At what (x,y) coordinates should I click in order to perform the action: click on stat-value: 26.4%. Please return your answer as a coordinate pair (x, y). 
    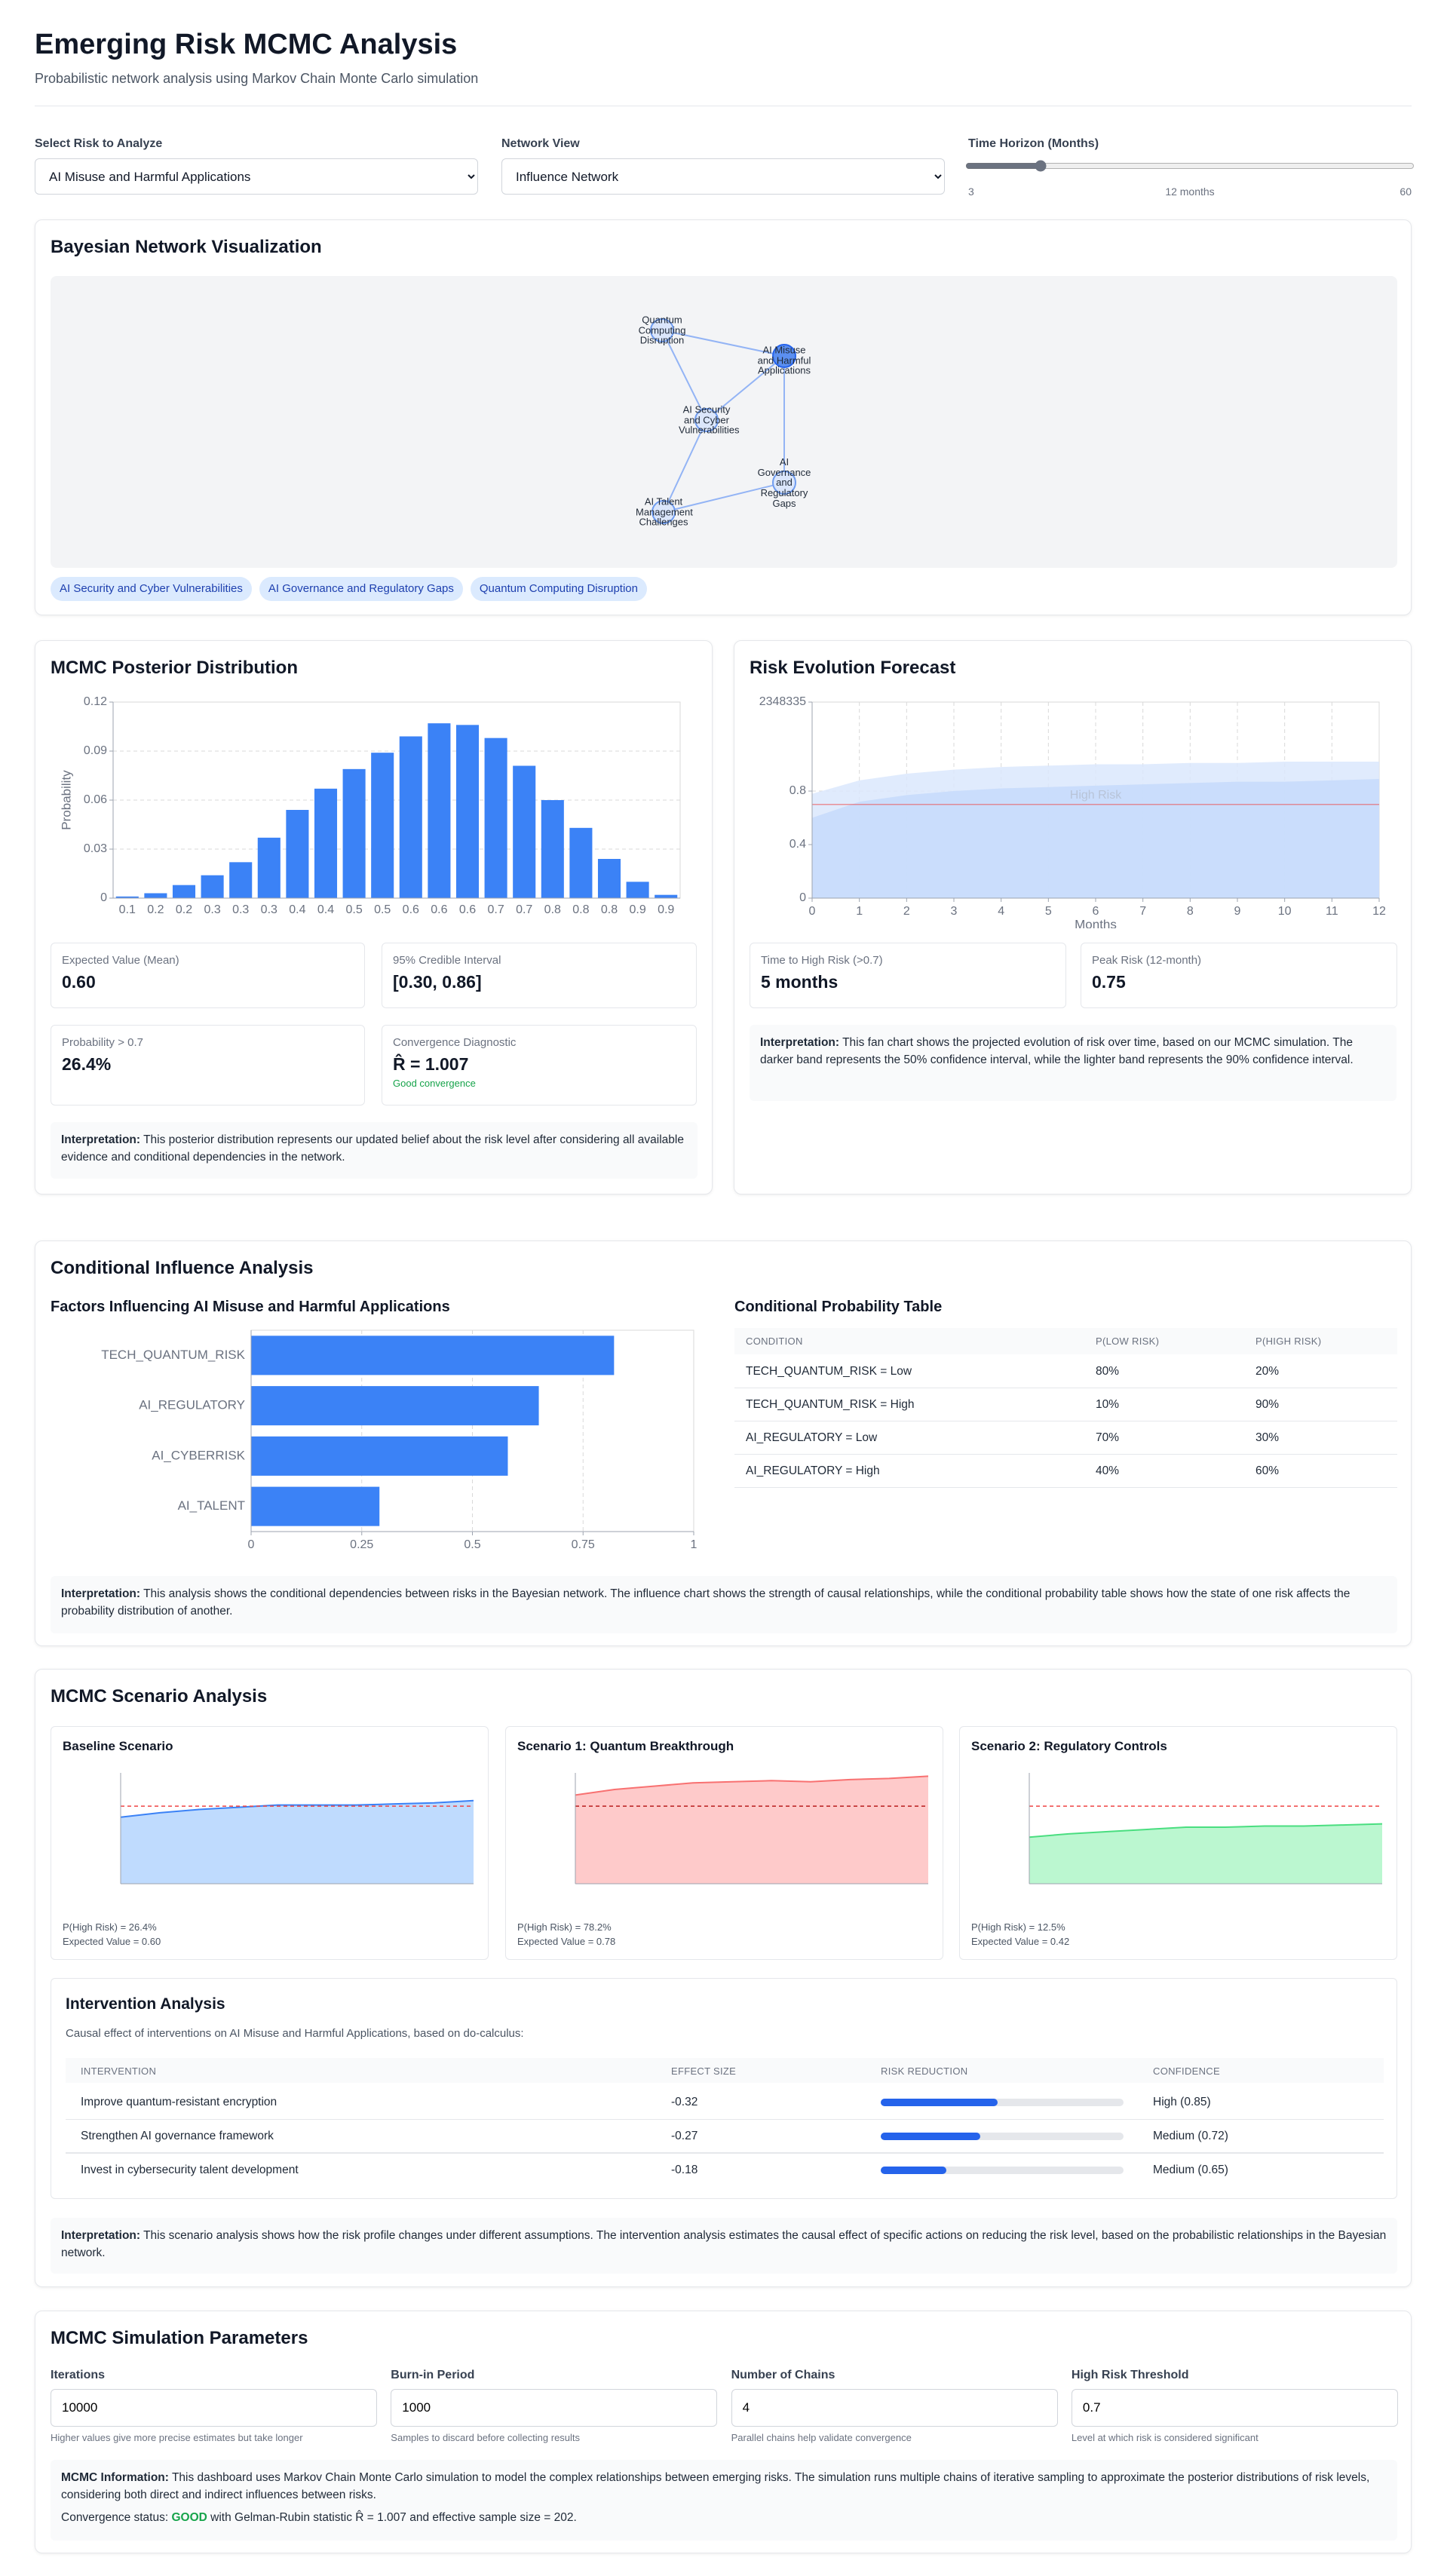
    Looking at the image, I should click on (87, 1064).